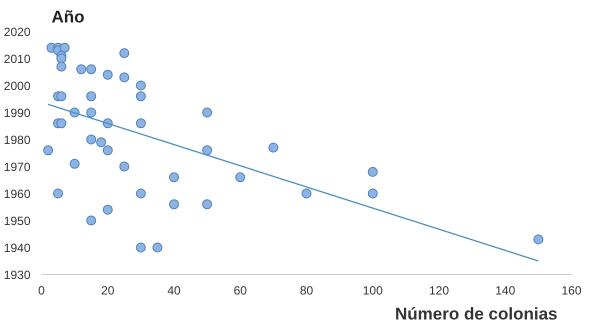 The image size is (589, 328). I want to click on y-tick-label: 1940, so click(17, 248).